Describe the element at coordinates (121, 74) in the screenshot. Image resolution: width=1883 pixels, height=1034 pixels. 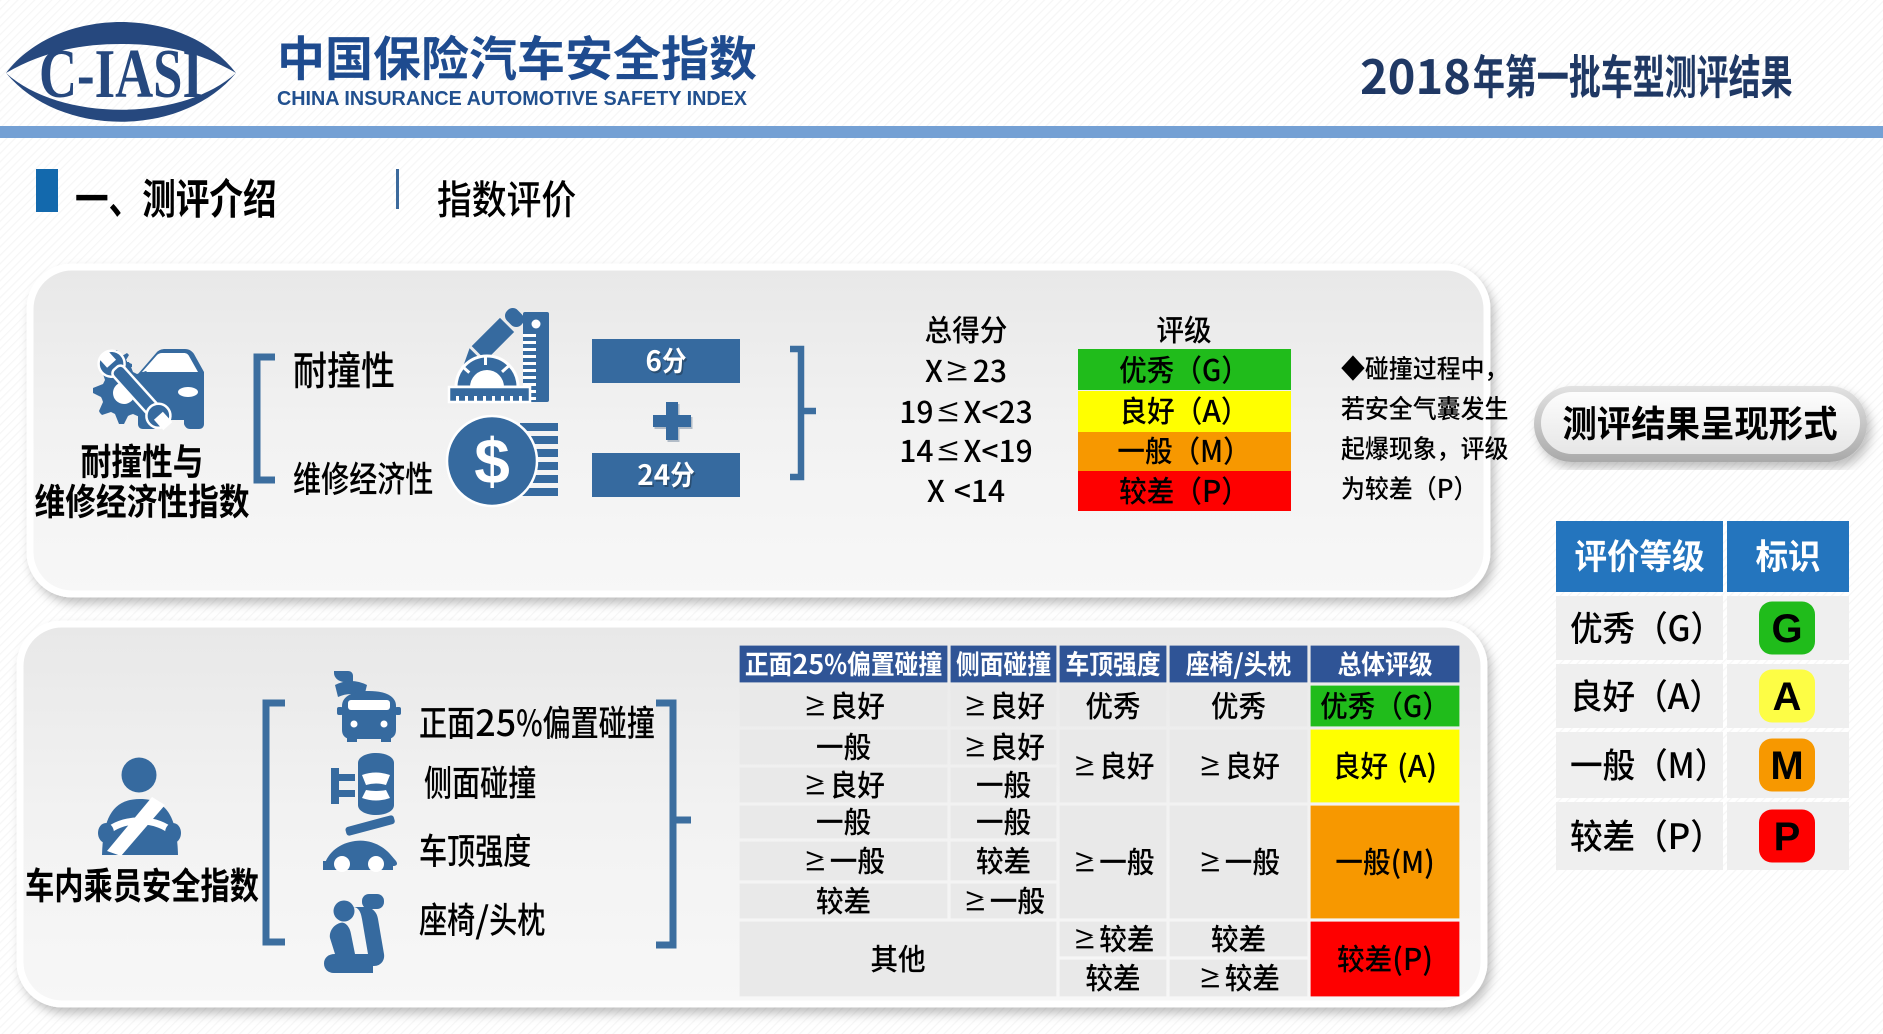
I see `svg-text: C-IASI` at that location.